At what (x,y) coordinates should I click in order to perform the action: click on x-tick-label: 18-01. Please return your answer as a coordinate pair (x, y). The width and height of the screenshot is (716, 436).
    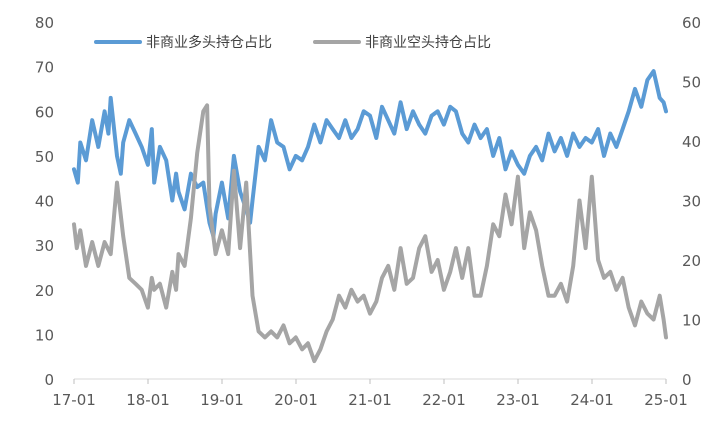
    Looking at the image, I should click on (148, 400).